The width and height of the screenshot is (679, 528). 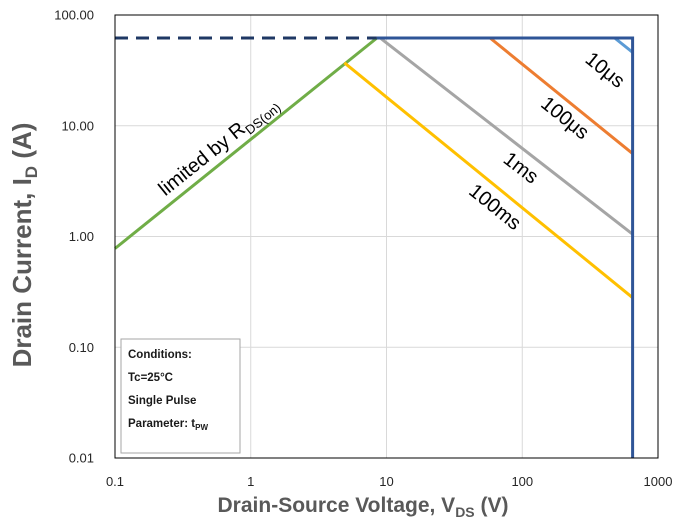 I want to click on conditions-box-frame, so click(x=180, y=396).